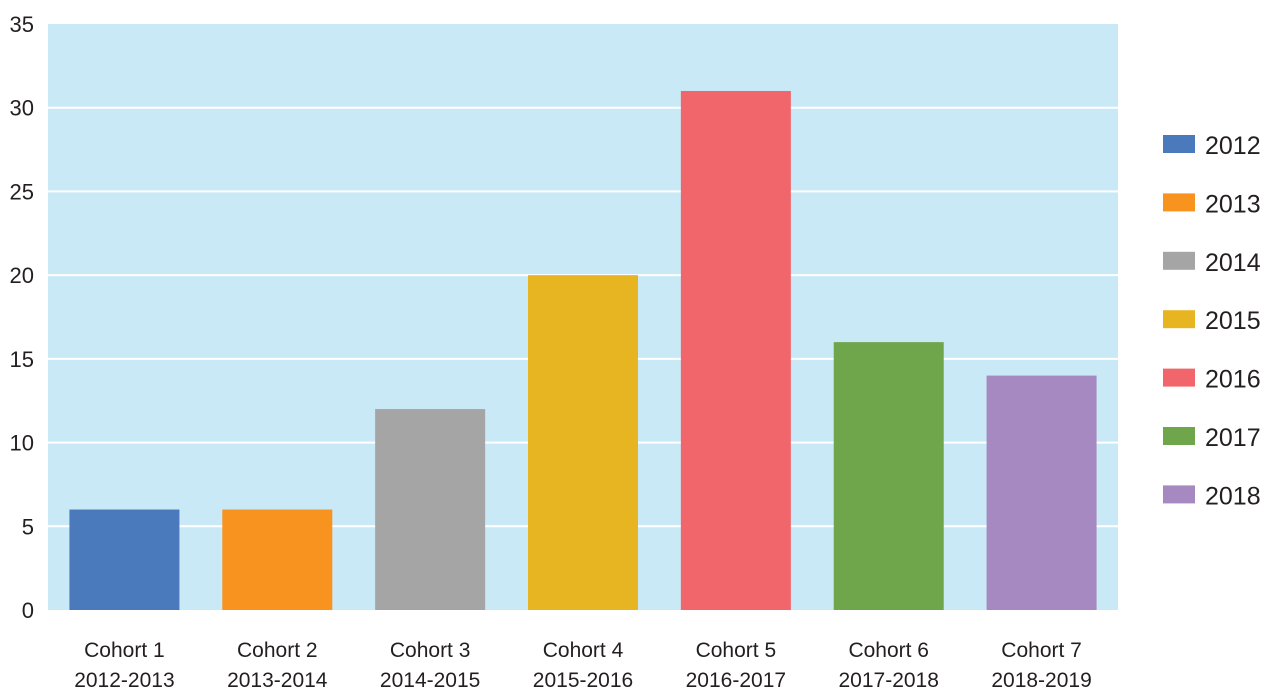 The image size is (1264, 697). Describe the element at coordinates (124, 650) in the screenshot. I see `x-category-label-line: Cohort 1` at that location.